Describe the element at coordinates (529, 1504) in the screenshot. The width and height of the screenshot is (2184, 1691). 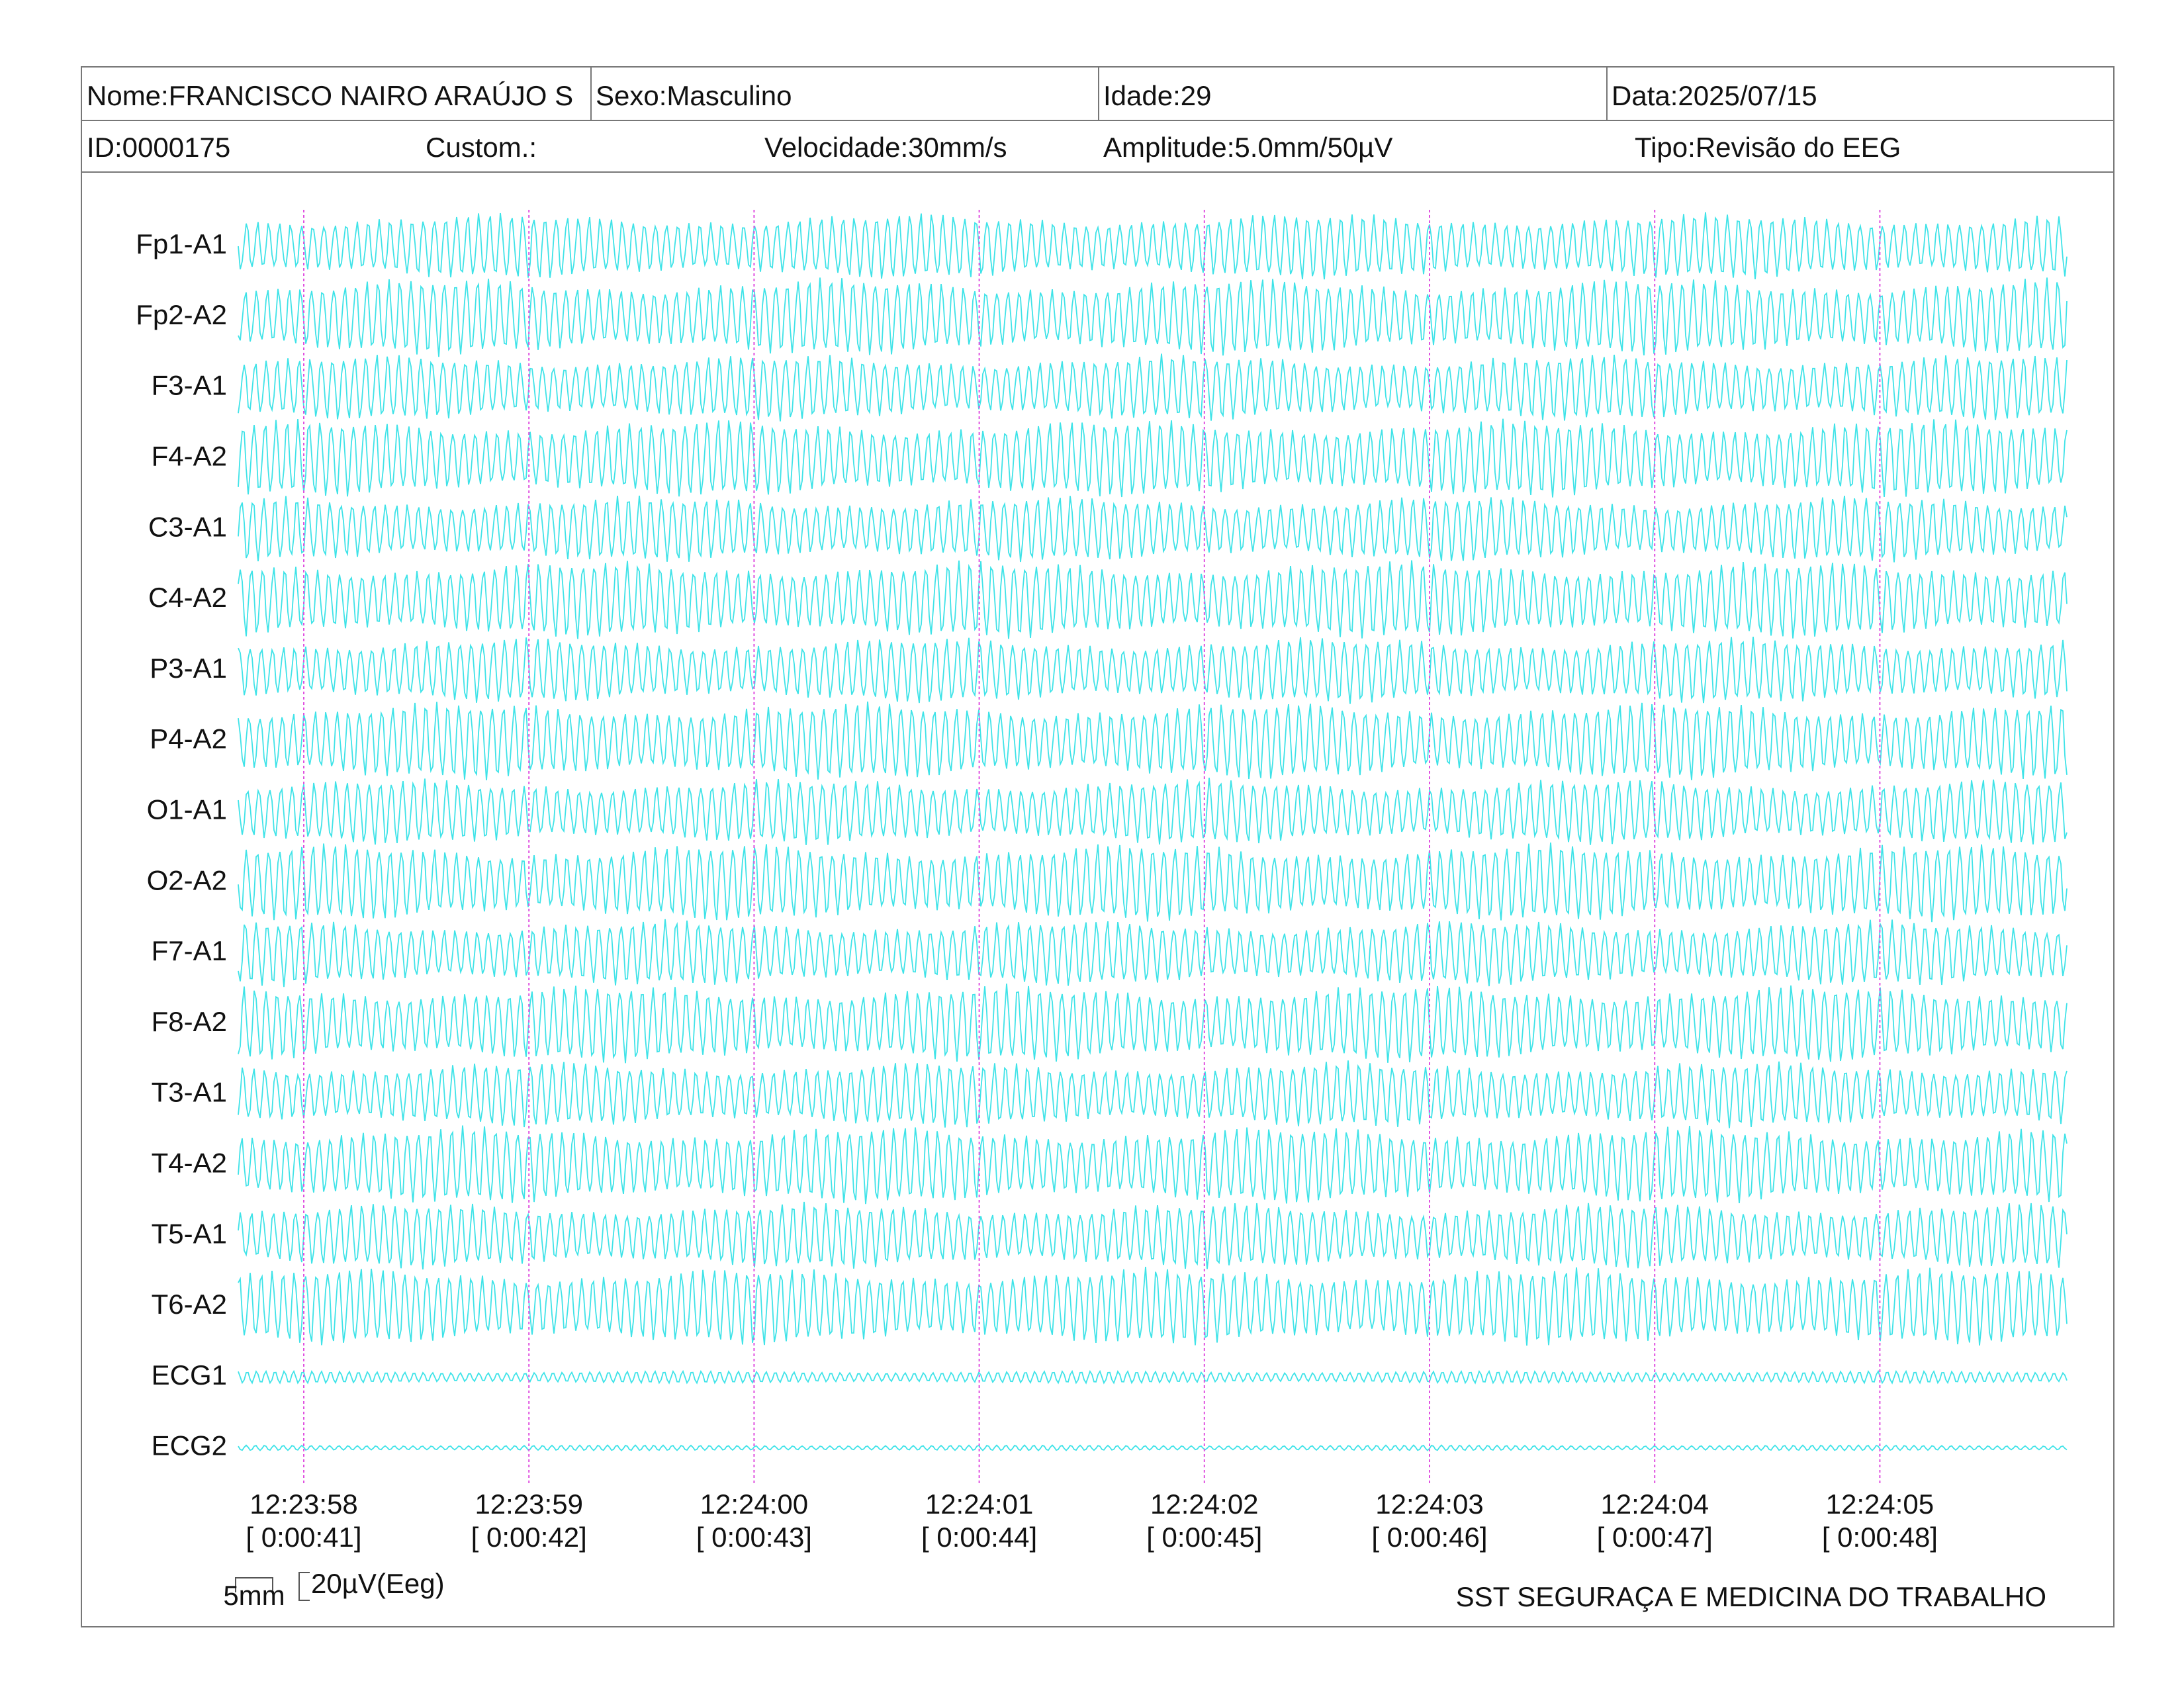
I see `time-label: 12:23:59` at that location.